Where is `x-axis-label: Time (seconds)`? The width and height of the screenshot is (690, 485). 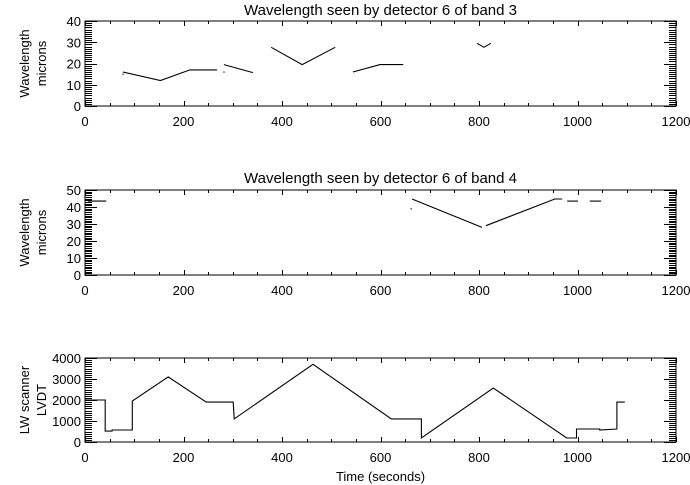 x-axis-label: Time (seconds) is located at coordinates (380, 476).